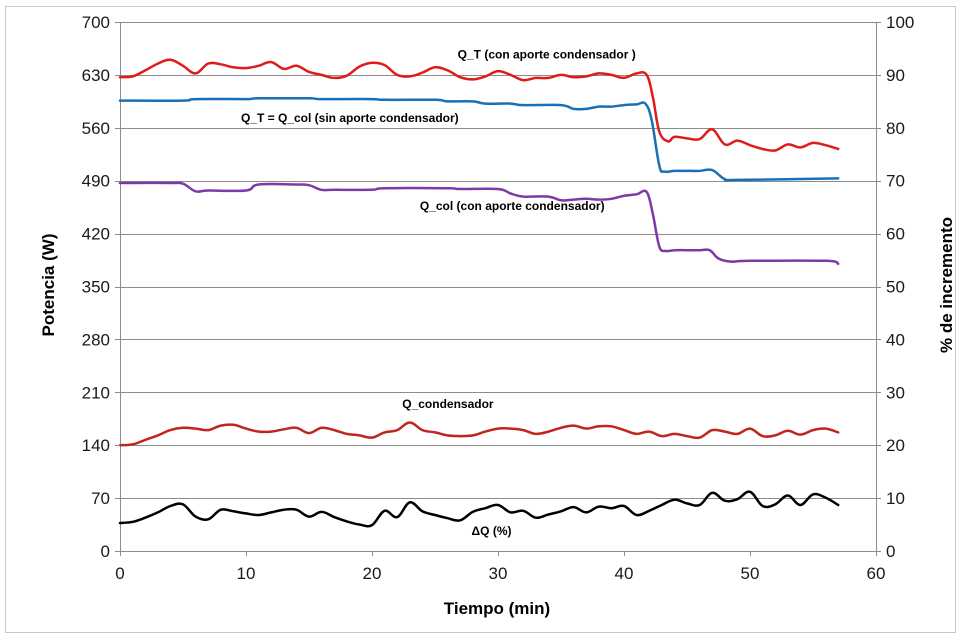 The image size is (962, 639). What do you see at coordinates (497, 608) in the screenshot?
I see `x-axis-title: Tiempo (min)` at bounding box center [497, 608].